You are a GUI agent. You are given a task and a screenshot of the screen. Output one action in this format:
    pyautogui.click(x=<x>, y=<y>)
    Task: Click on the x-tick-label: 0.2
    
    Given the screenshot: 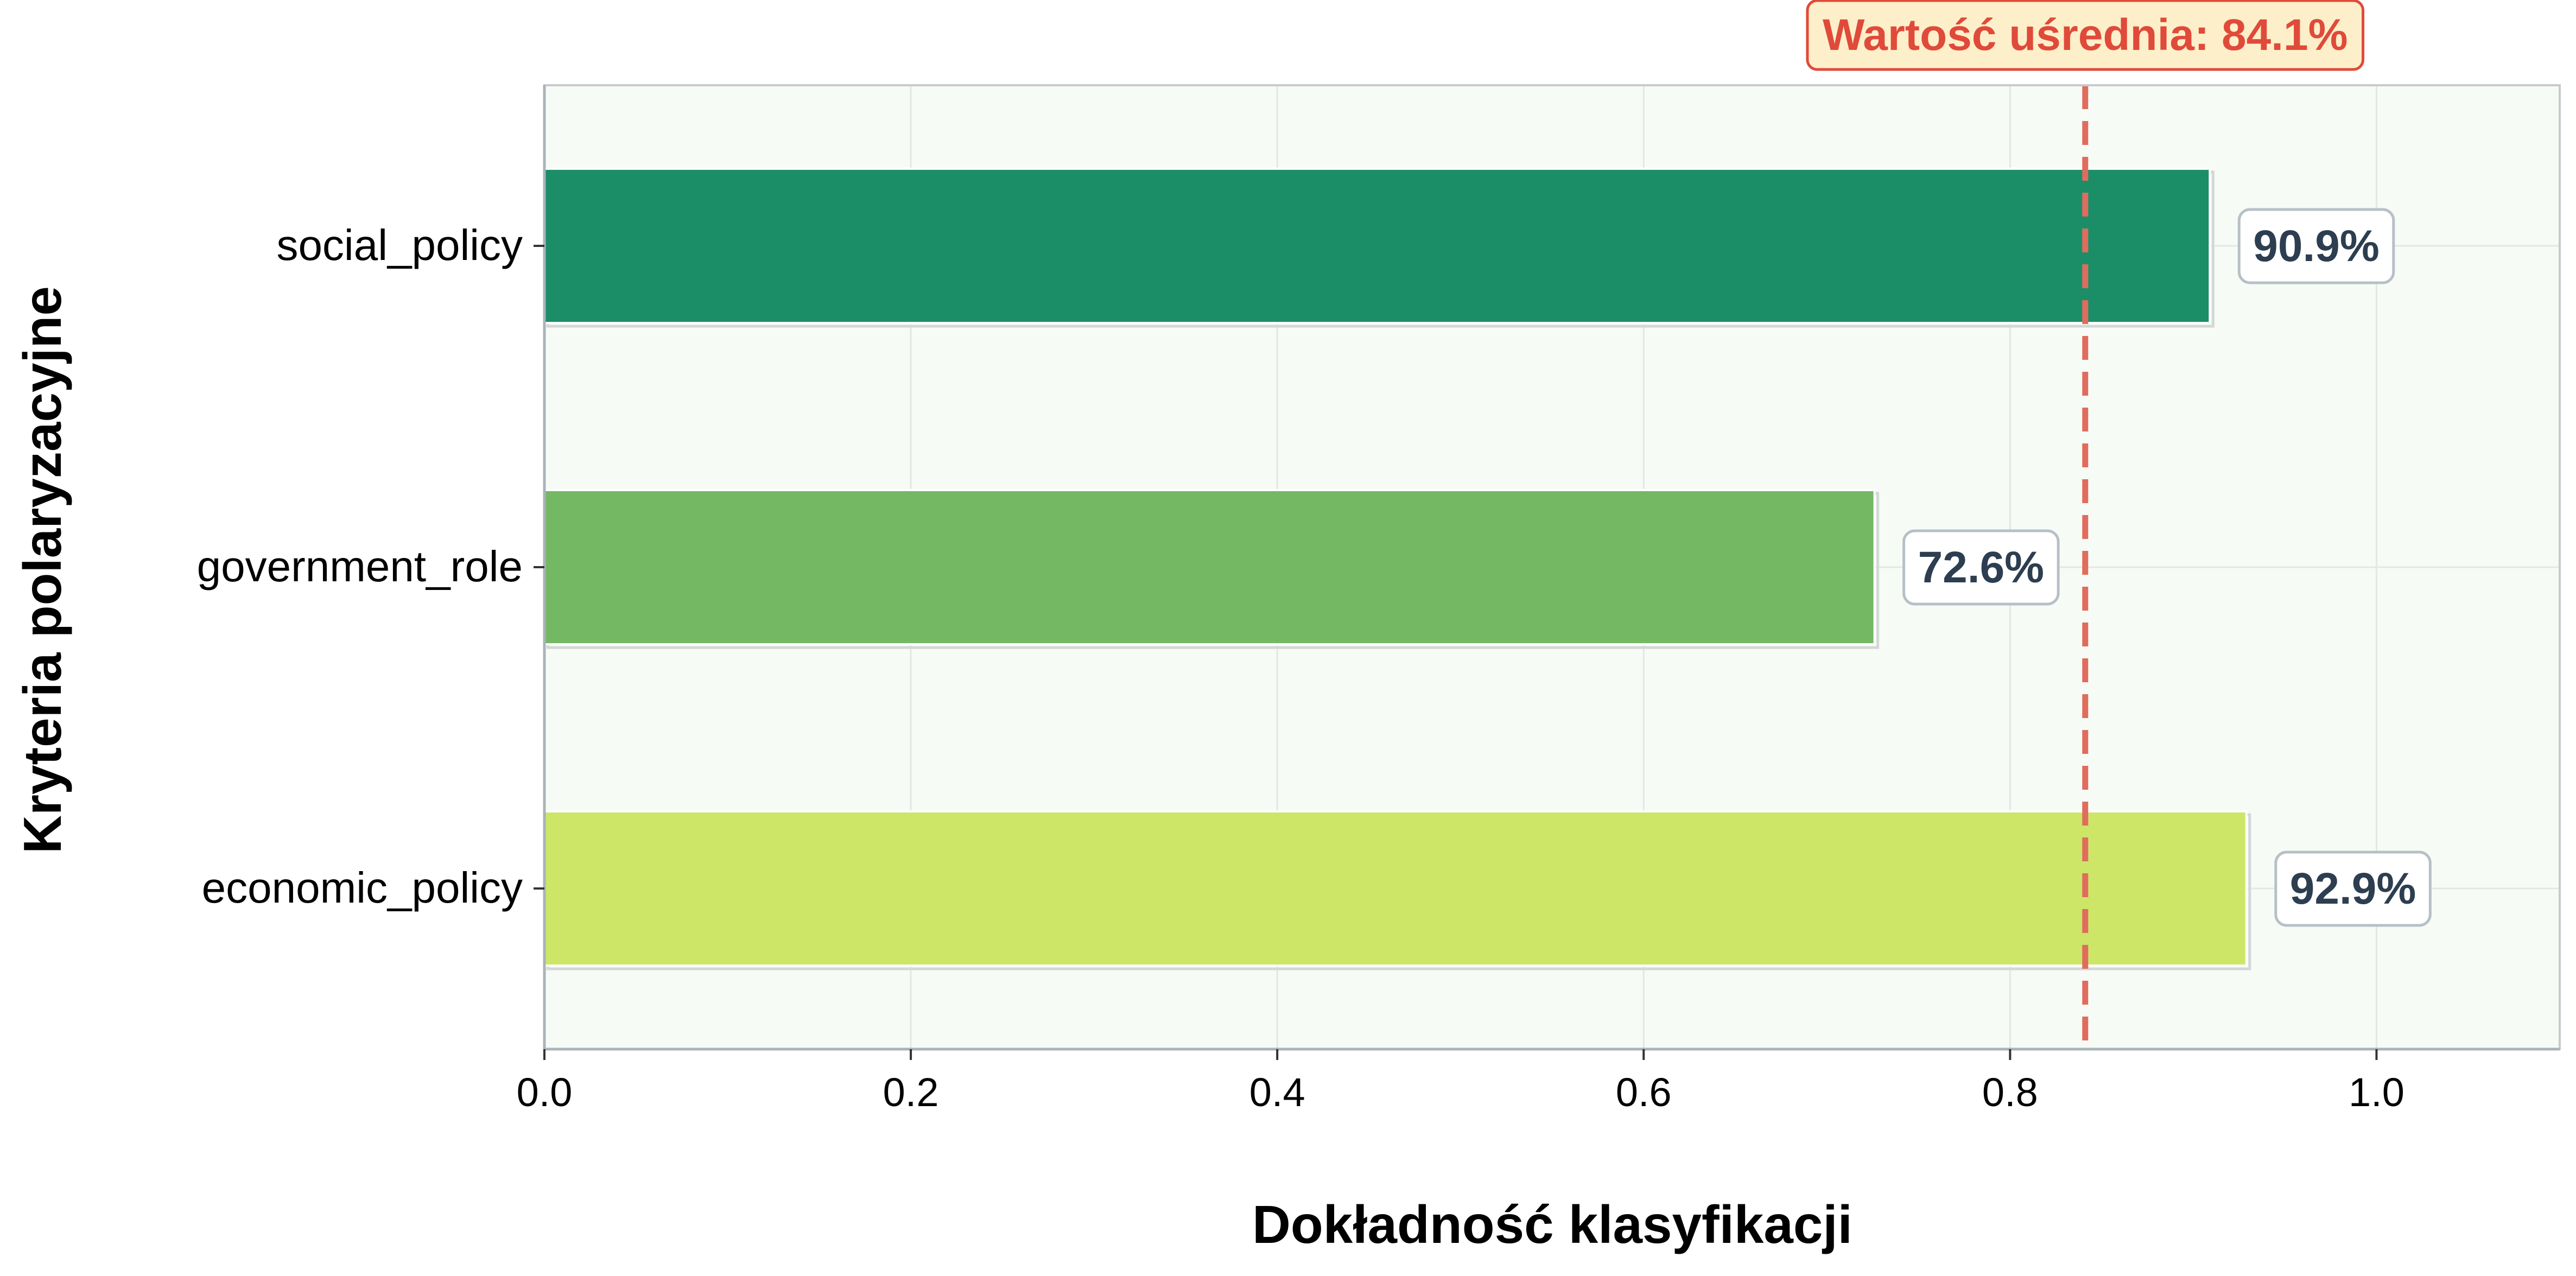 What is the action you would take?
    pyautogui.click(x=911, y=1092)
    